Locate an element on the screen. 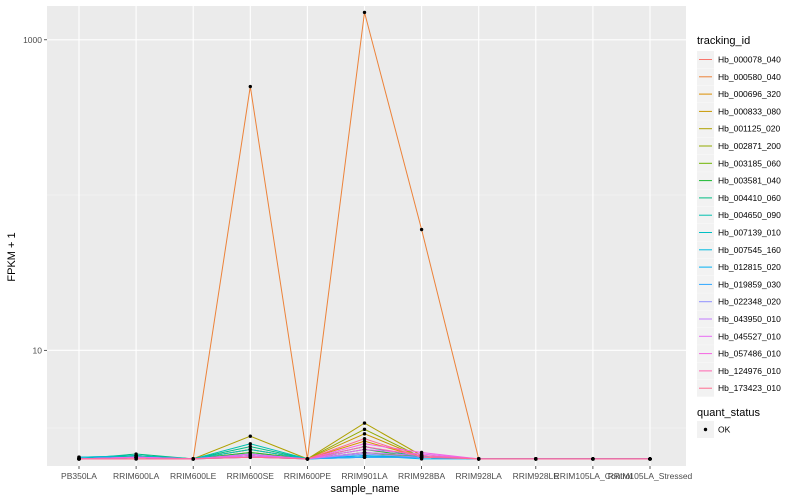 The width and height of the screenshot is (800, 500). legend-label: Hb_007139_010 is located at coordinates (749, 233).